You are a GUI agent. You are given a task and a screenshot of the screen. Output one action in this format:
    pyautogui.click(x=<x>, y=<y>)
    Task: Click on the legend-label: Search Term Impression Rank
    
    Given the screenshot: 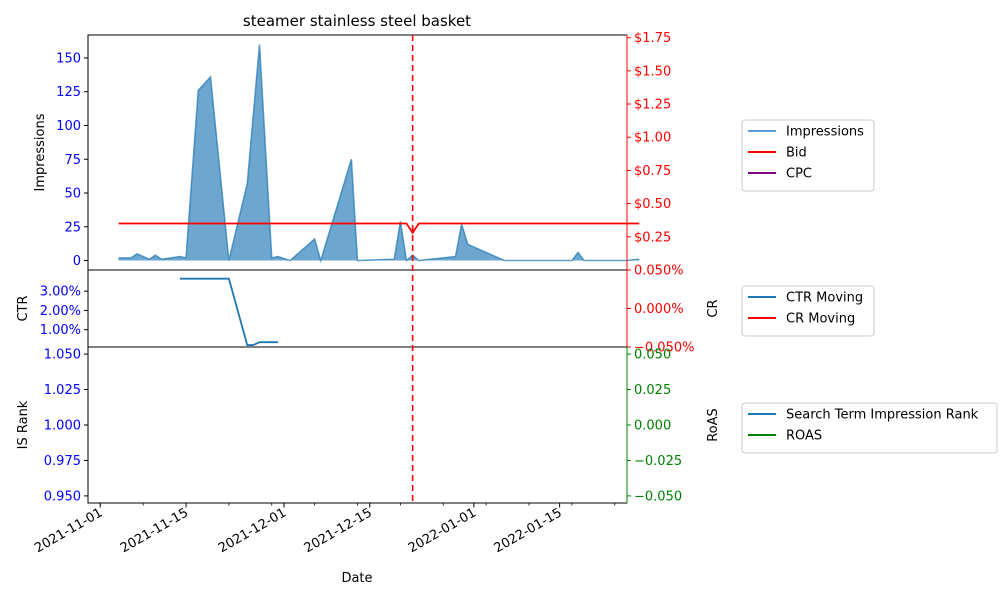 What is the action you would take?
    pyautogui.click(x=882, y=415)
    